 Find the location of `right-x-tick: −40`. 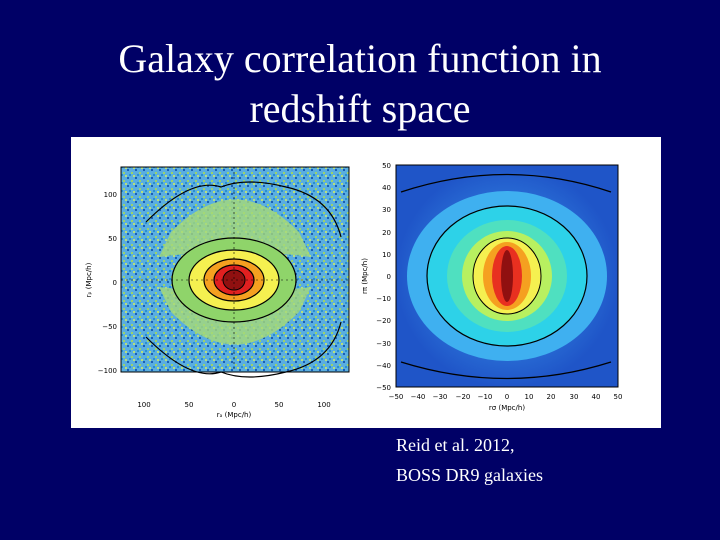

right-x-tick: −40 is located at coordinates (418, 397).